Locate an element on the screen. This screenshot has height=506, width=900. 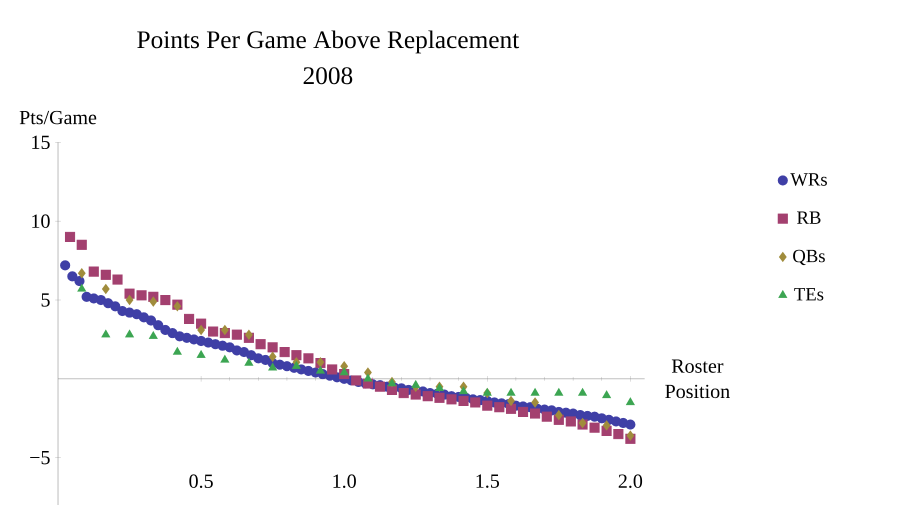
y-tick-label: 15 is located at coordinates (41, 143).